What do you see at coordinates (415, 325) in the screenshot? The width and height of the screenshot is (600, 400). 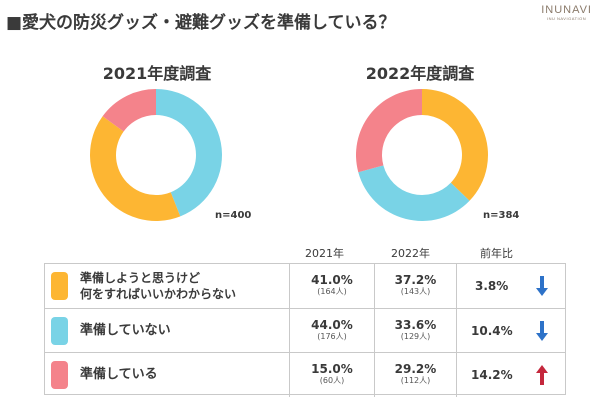 I see `pct-2022: 33.6%` at bounding box center [415, 325].